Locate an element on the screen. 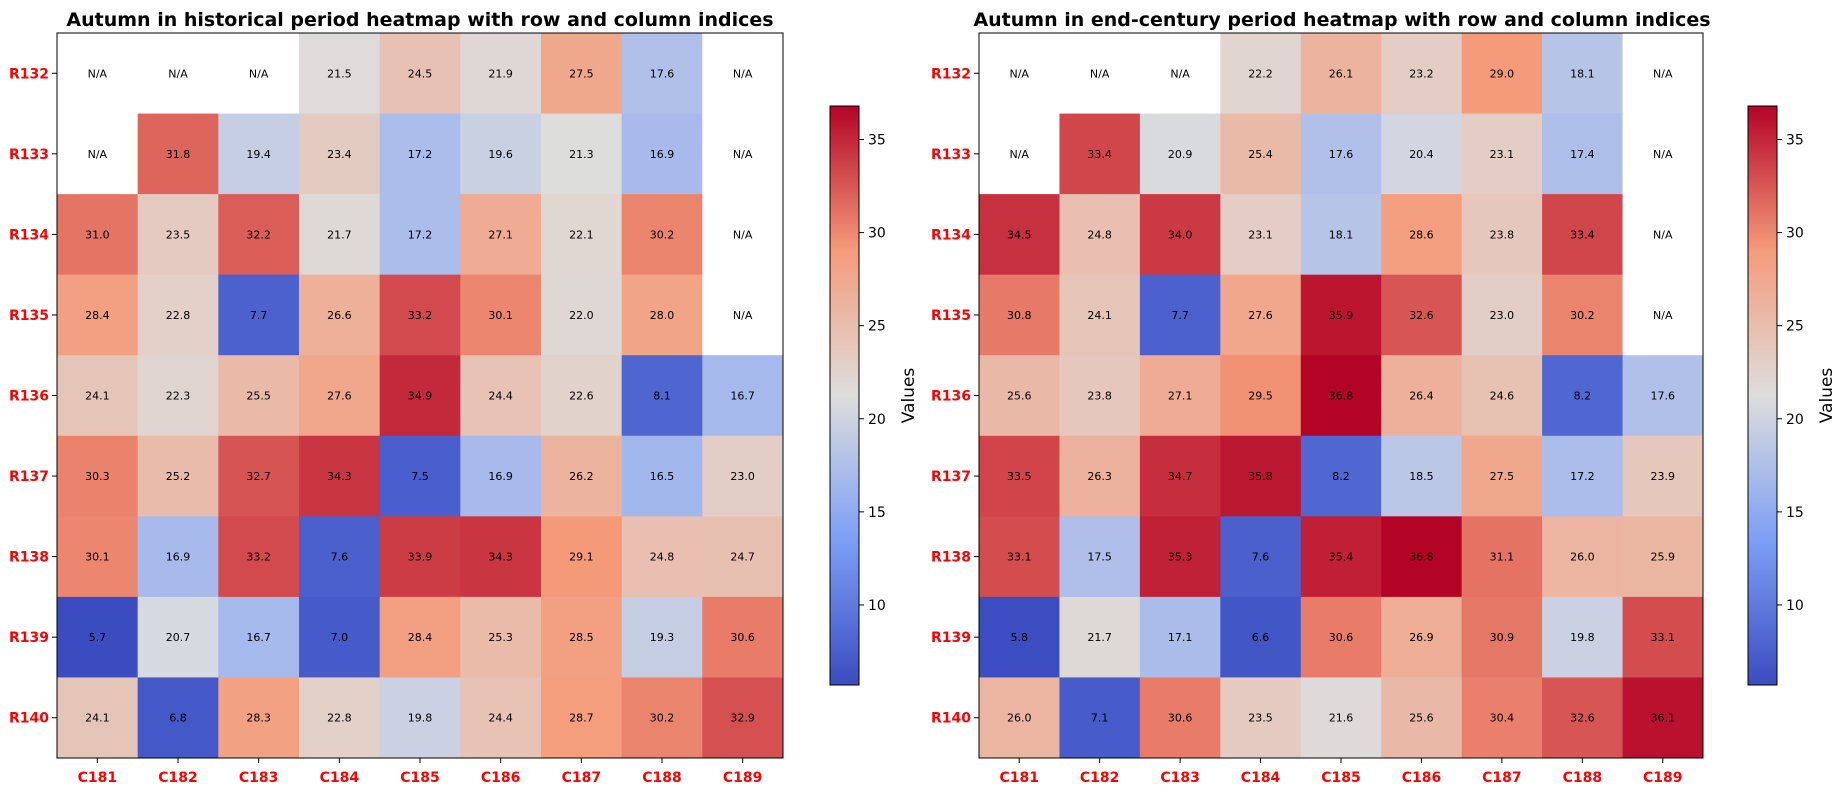 The image size is (1836, 794). cell-value-label: 25.5 is located at coordinates (258, 396).